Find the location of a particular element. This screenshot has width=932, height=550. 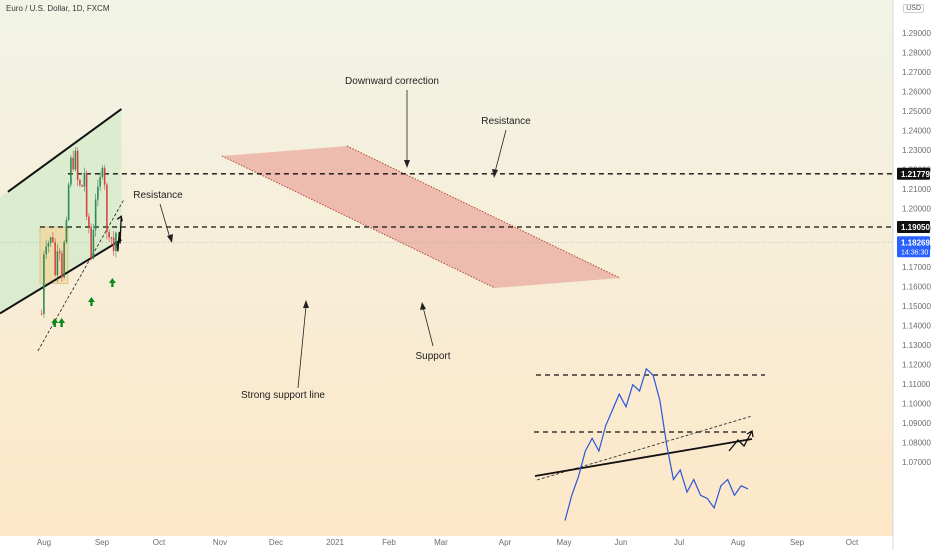

level-tag-upper-box is located at coordinates (913, 173).